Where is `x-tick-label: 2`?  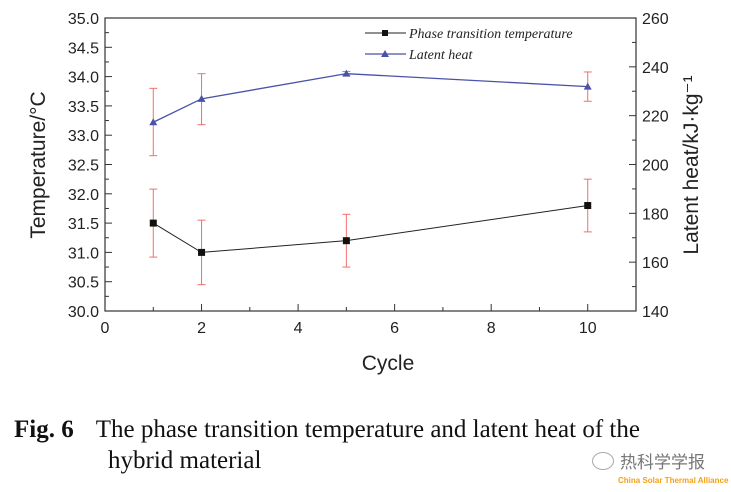
x-tick-label: 2 is located at coordinates (201, 328).